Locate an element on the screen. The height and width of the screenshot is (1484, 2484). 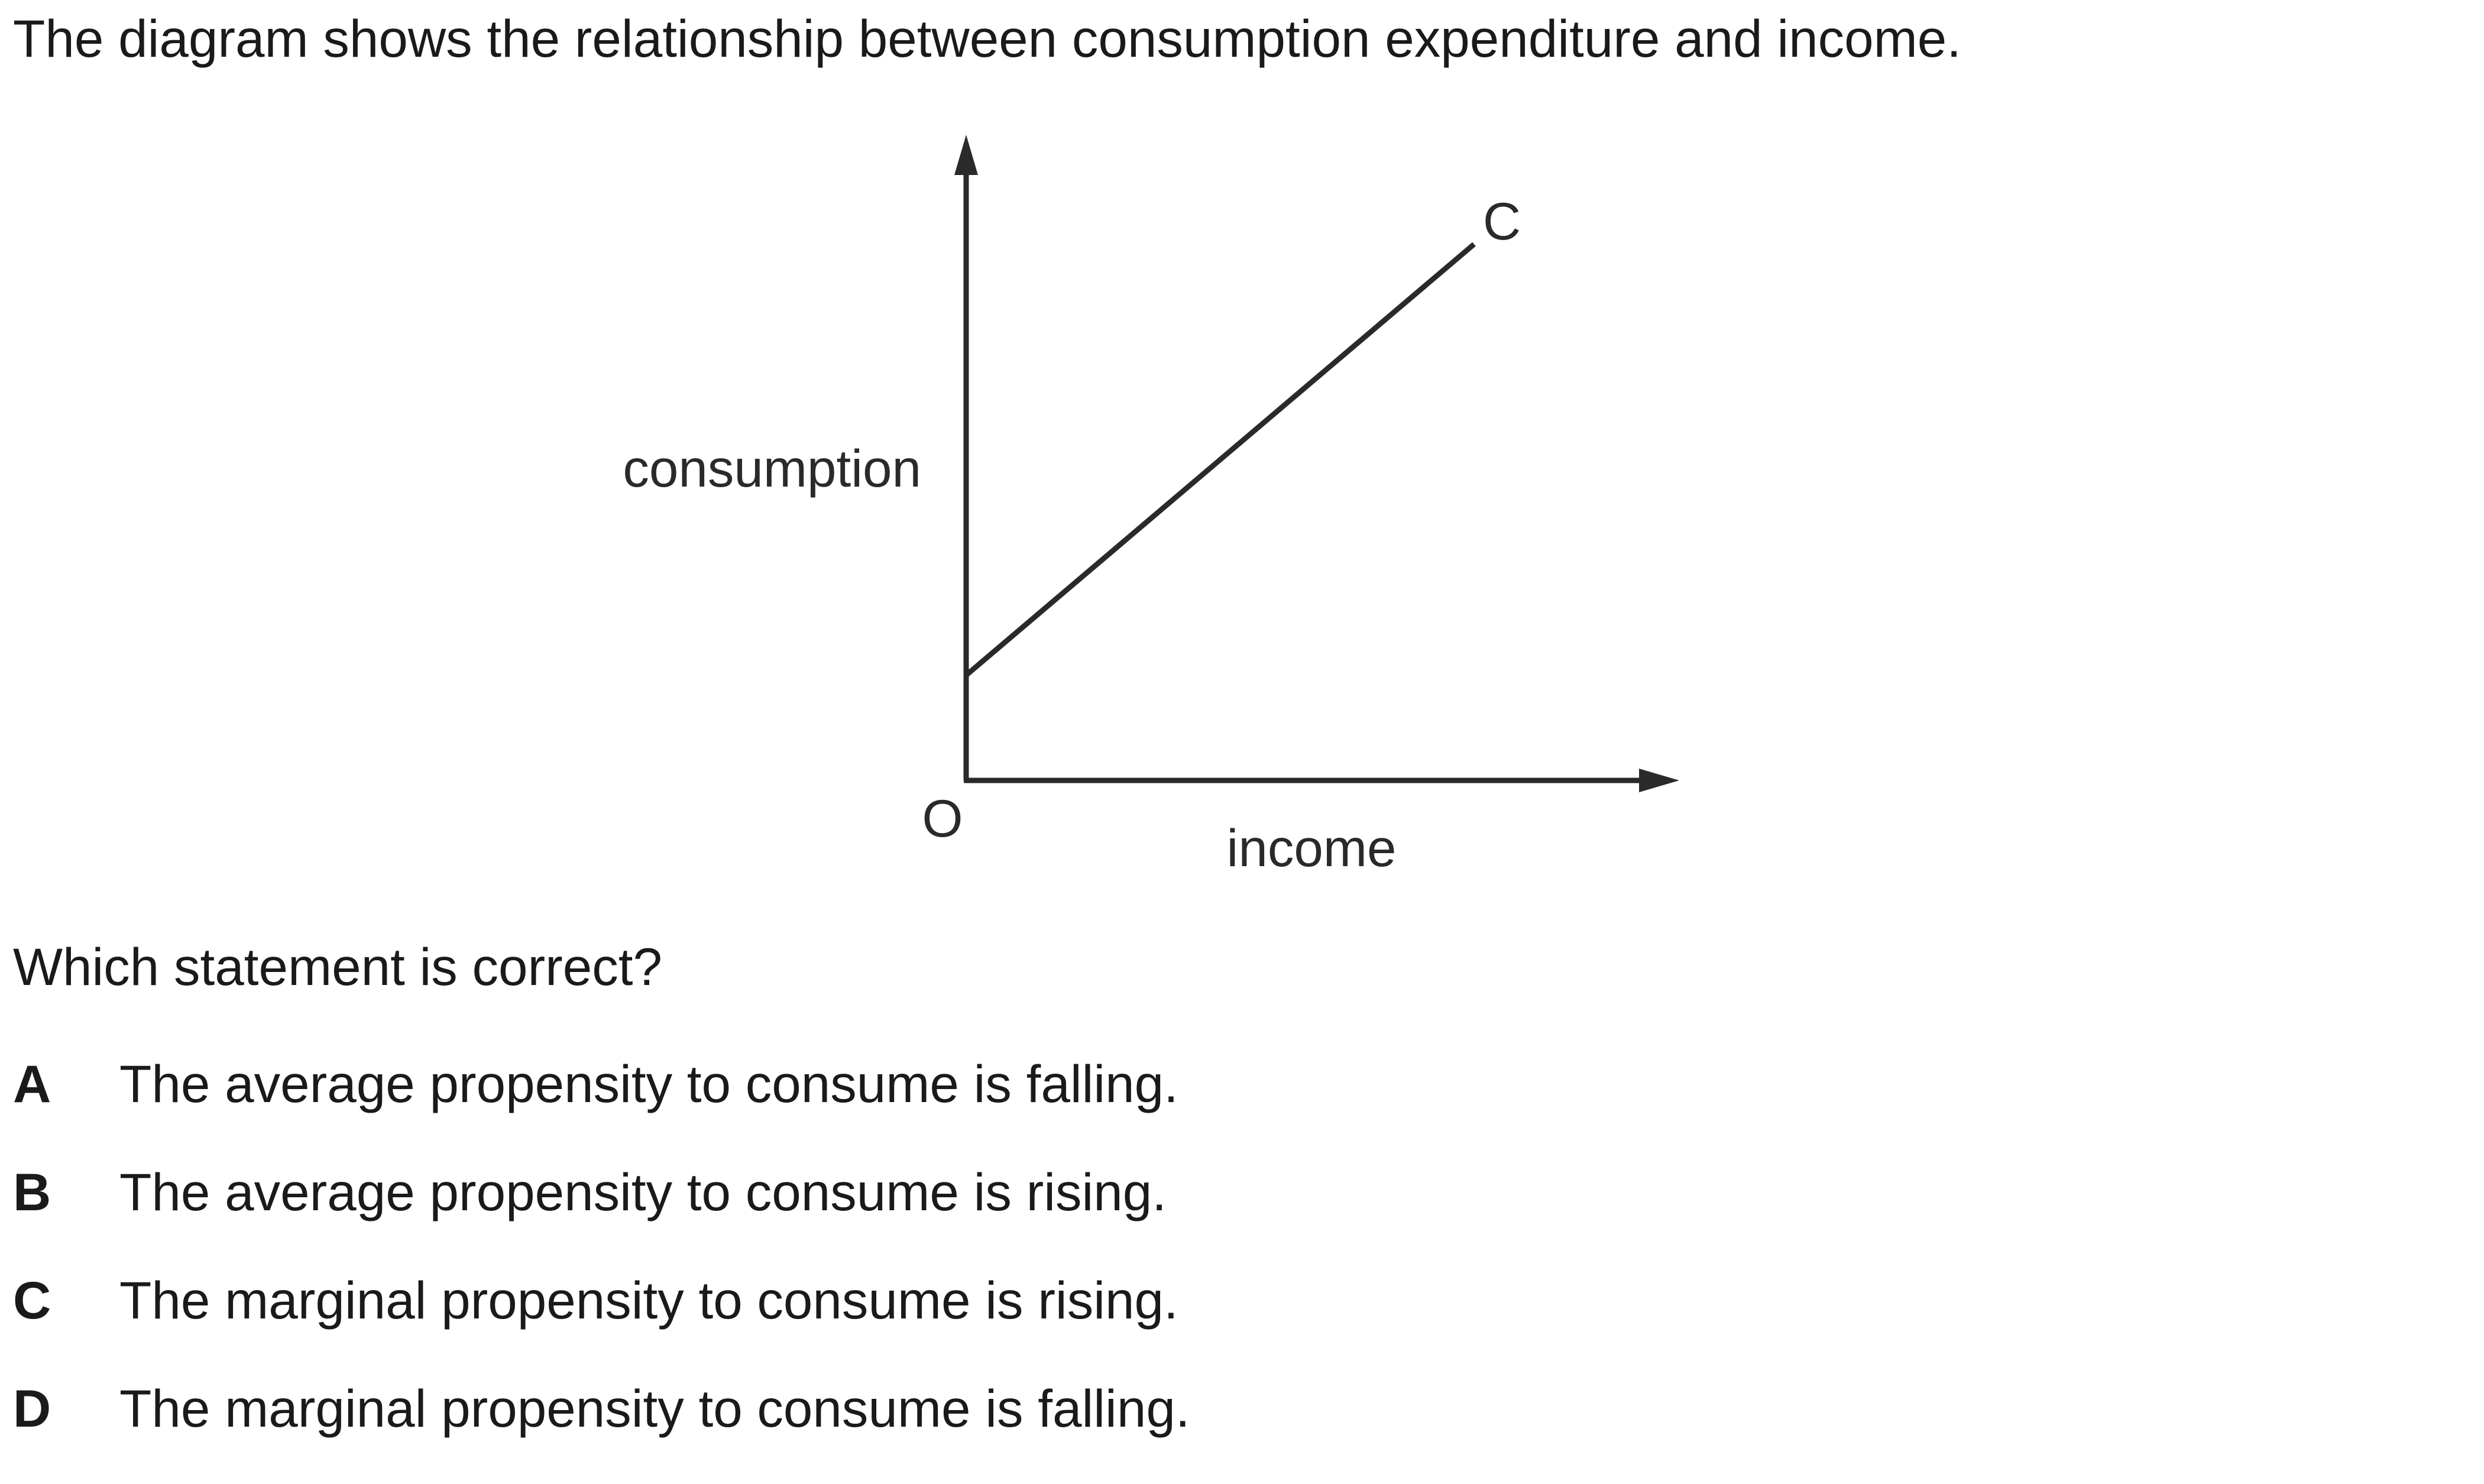
y-axis-arrowhead is located at coordinates (966, 155).